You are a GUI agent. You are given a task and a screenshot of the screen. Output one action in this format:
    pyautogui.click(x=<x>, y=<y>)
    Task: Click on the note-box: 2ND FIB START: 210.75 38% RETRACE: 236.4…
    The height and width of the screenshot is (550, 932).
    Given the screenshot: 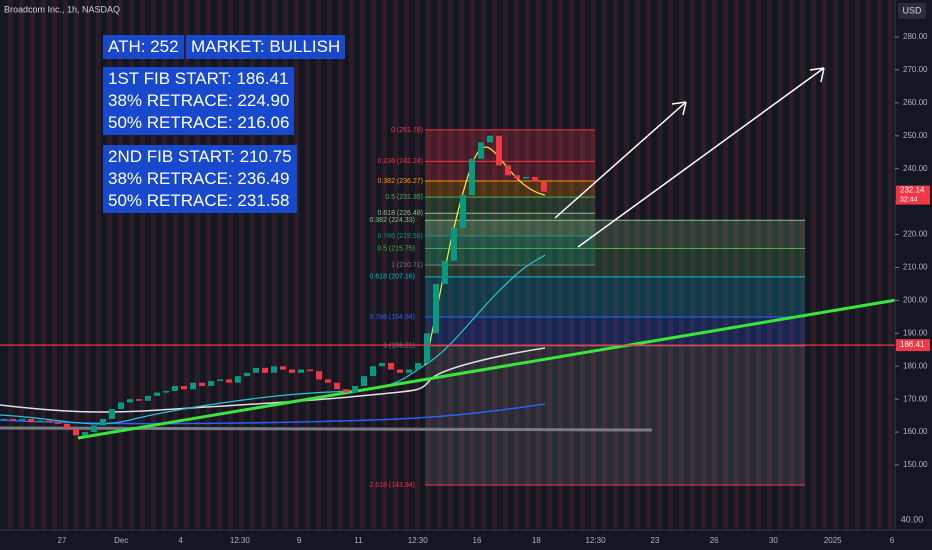 What is the action you would take?
    pyautogui.click(x=200, y=179)
    